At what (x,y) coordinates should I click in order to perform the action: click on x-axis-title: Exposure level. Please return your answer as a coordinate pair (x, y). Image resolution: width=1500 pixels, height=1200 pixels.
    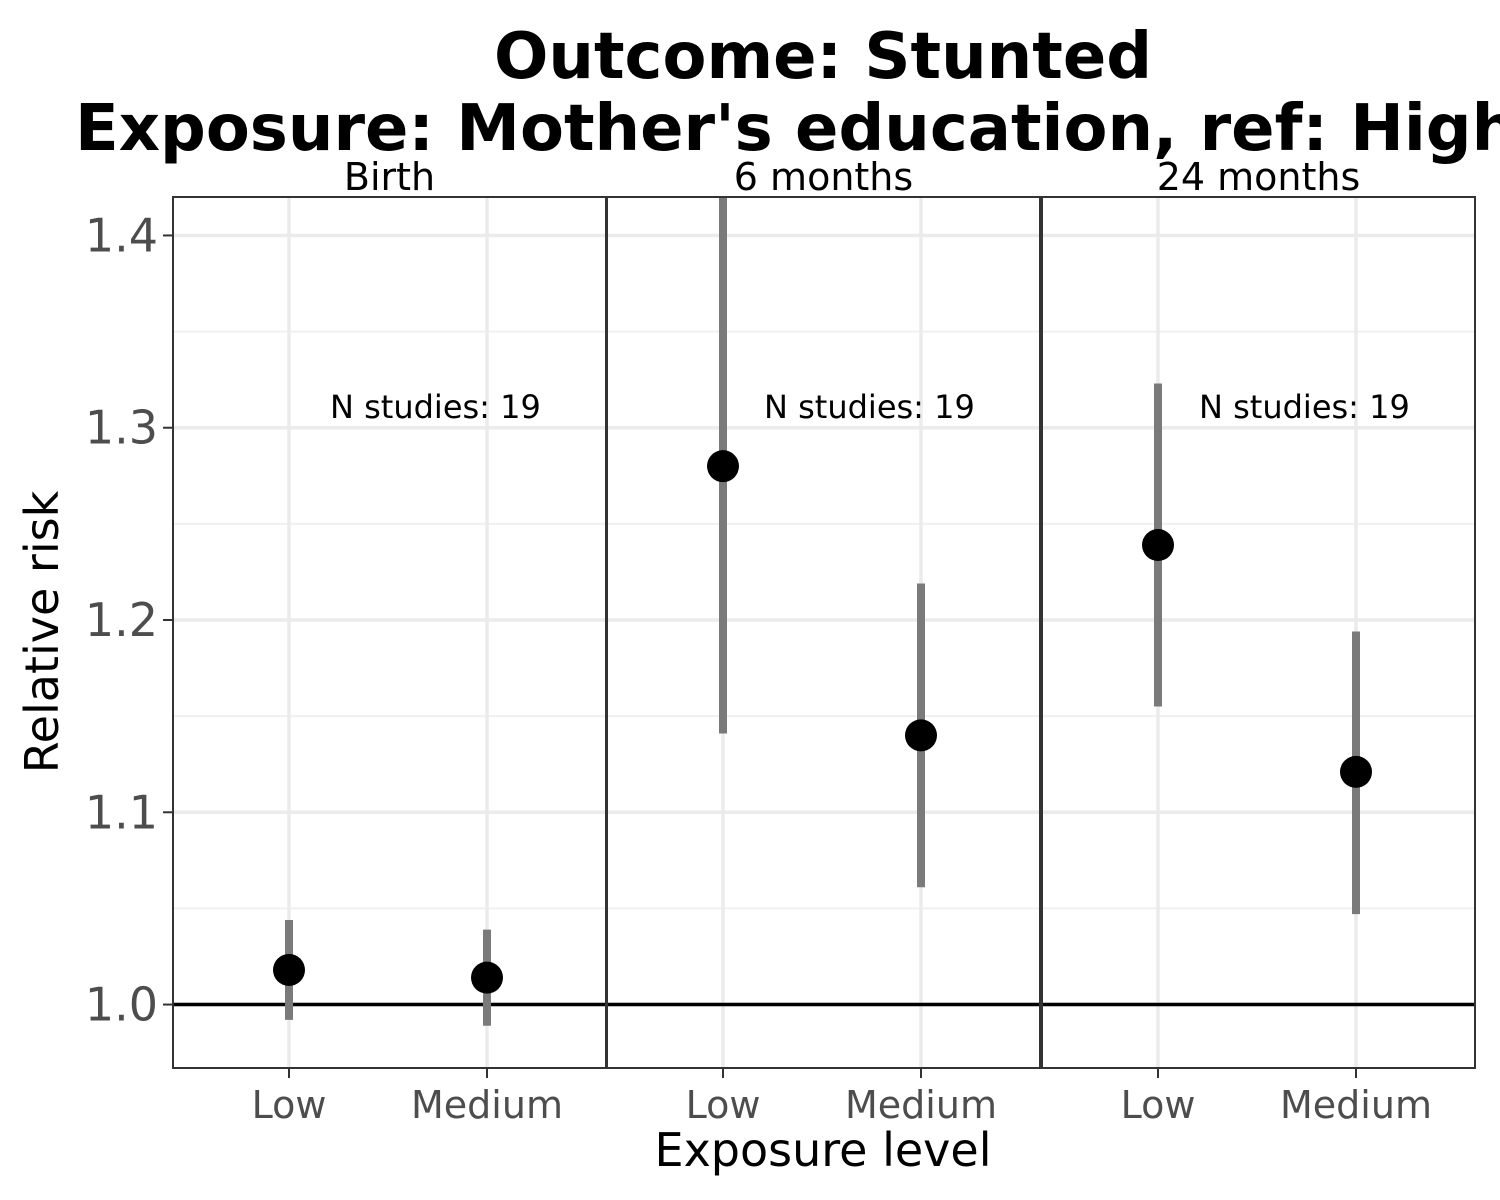
    Looking at the image, I should click on (823, 1150).